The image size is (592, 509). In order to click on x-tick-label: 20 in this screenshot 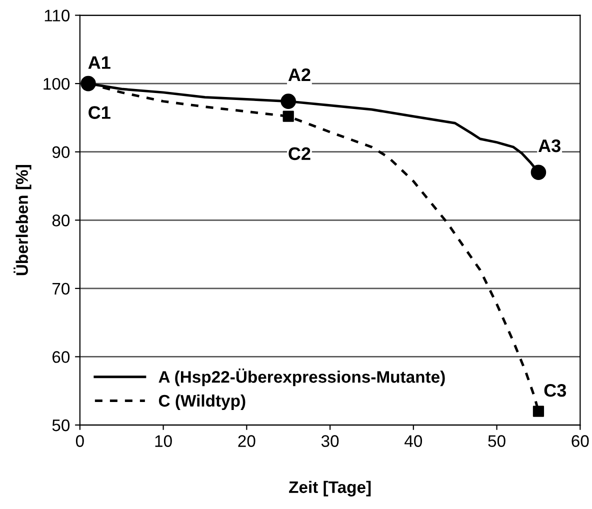, I will do `click(247, 441)`.